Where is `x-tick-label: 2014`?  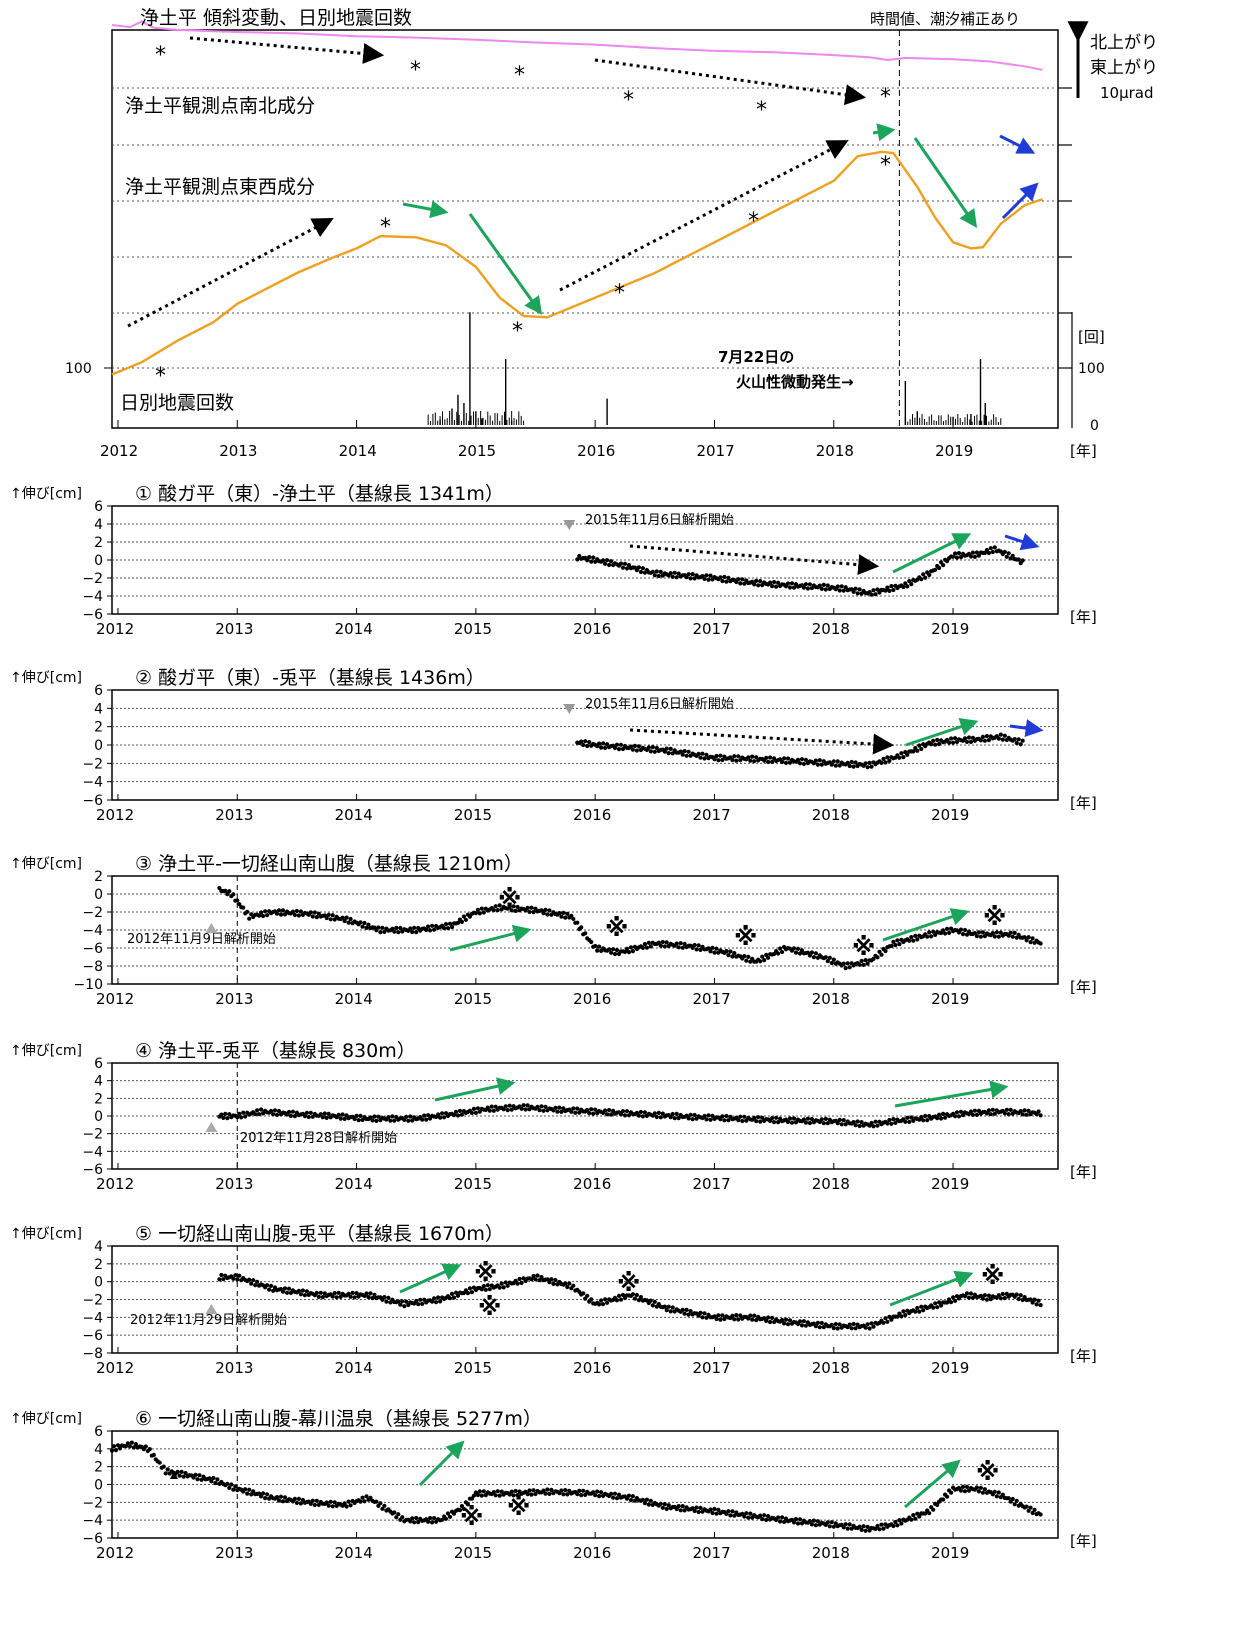
x-tick-label: 2014 is located at coordinates (354, 1553).